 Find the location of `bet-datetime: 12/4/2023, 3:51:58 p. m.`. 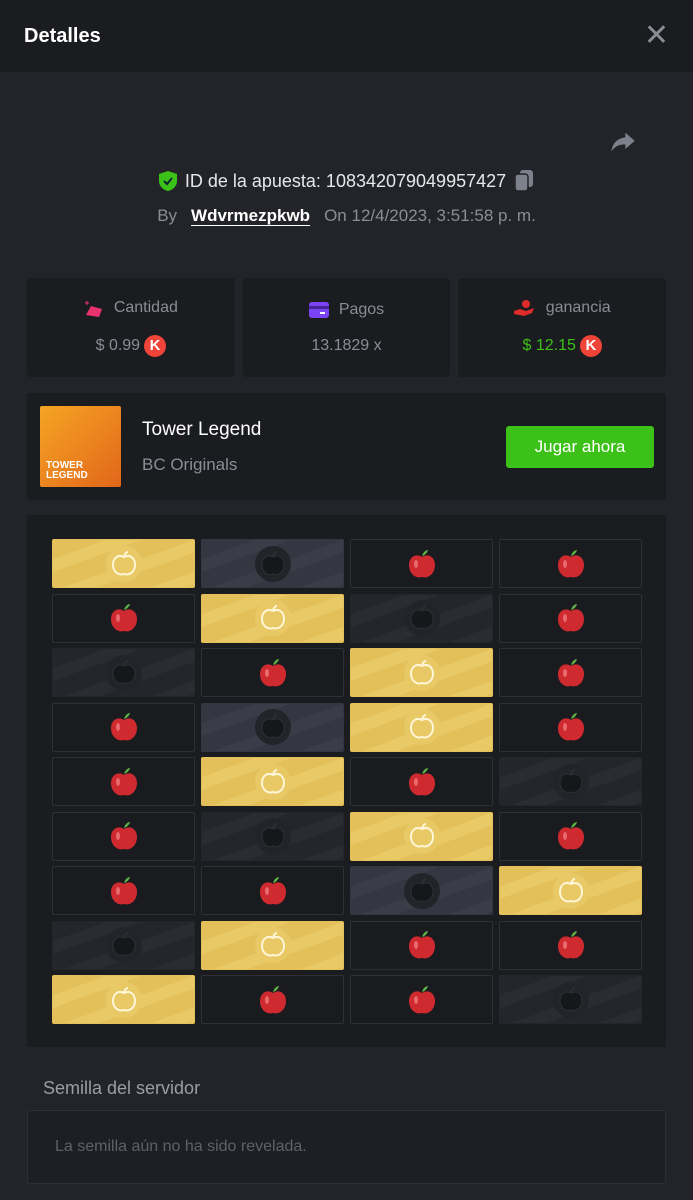

bet-datetime: 12/4/2023, 3:51:58 p. m. is located at coordinates (443, 215).